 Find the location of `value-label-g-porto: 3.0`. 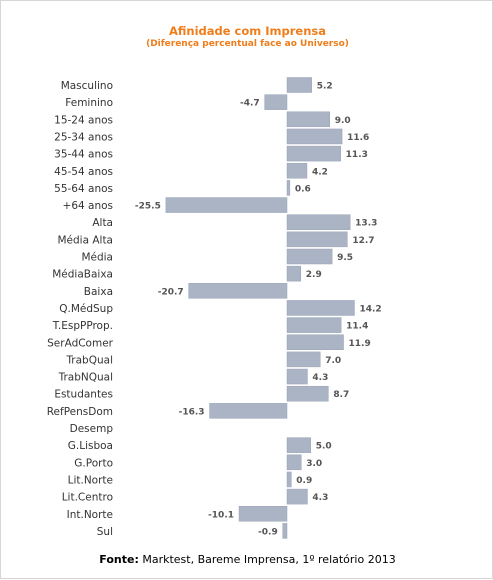

value-label-g-porto: 3.0 is located at coordinates (314, 464).